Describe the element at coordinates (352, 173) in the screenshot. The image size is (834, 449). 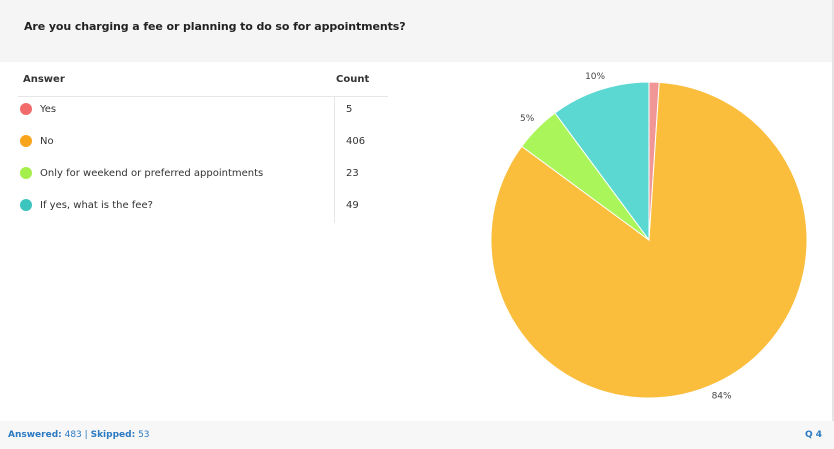
I see `answer-count: 23` at that location.